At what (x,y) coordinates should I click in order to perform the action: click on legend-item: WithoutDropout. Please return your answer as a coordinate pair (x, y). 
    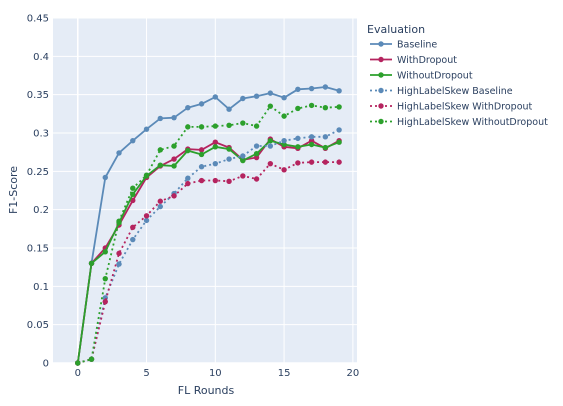
    Looking at the image, I should click on (421, 76).